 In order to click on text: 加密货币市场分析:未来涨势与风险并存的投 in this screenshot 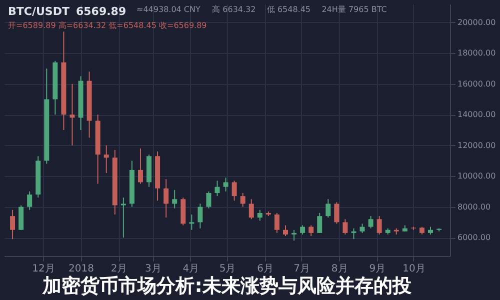, I will do `click(227, 286)`.